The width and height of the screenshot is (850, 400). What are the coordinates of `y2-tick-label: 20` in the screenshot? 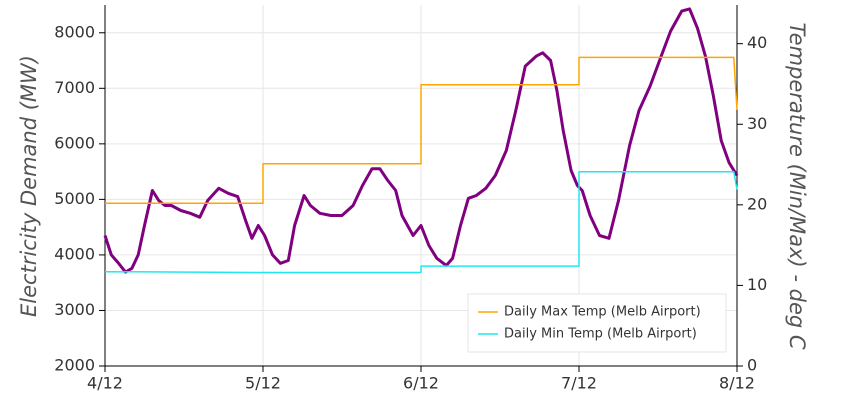 It's located at (757, 203).